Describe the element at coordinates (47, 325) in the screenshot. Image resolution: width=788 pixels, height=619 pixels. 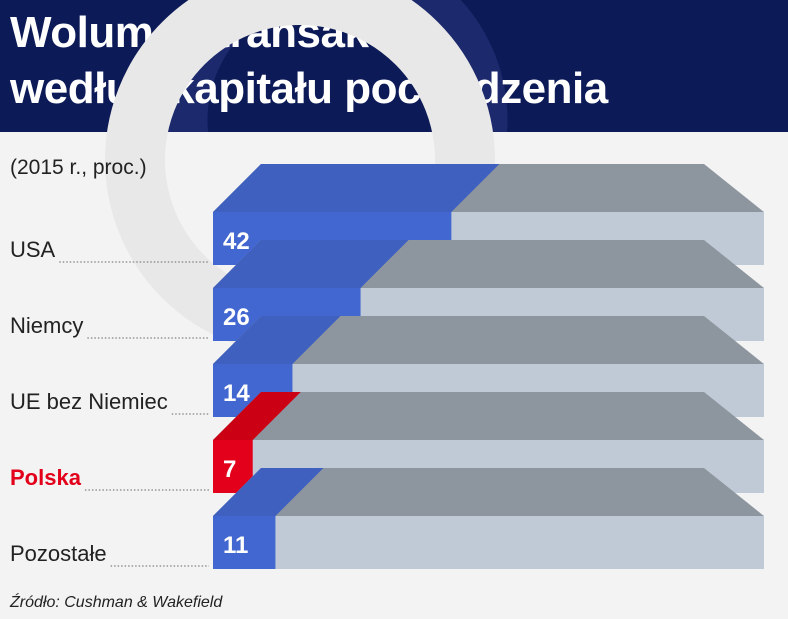
I see `category-label: Niemcy` at that location.